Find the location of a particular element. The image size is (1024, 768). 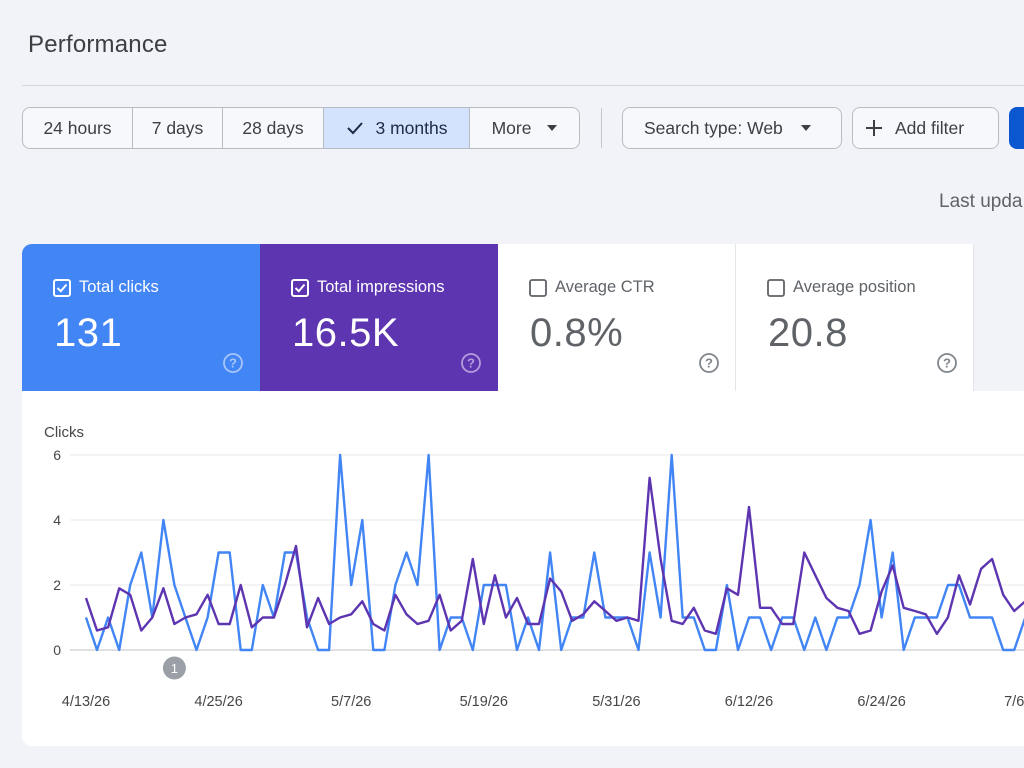

range-label: 24 hours is located at coordinates (77, 127).